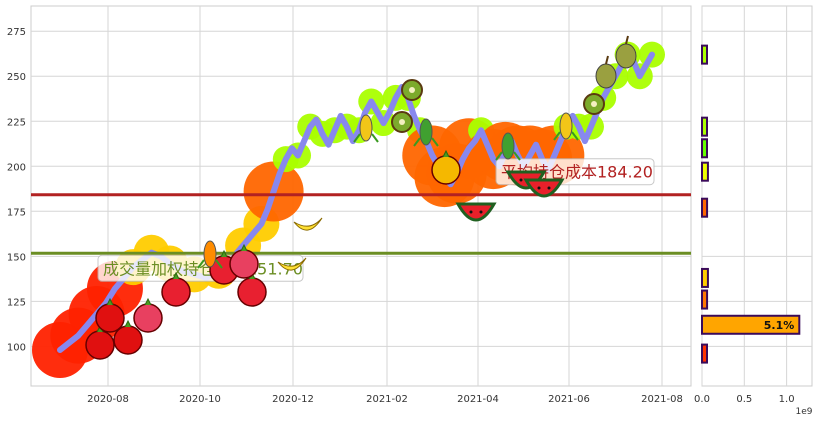 This screenshot has width=819, height=426. I want to click on y-tick-label: 175, so click(16, 212).